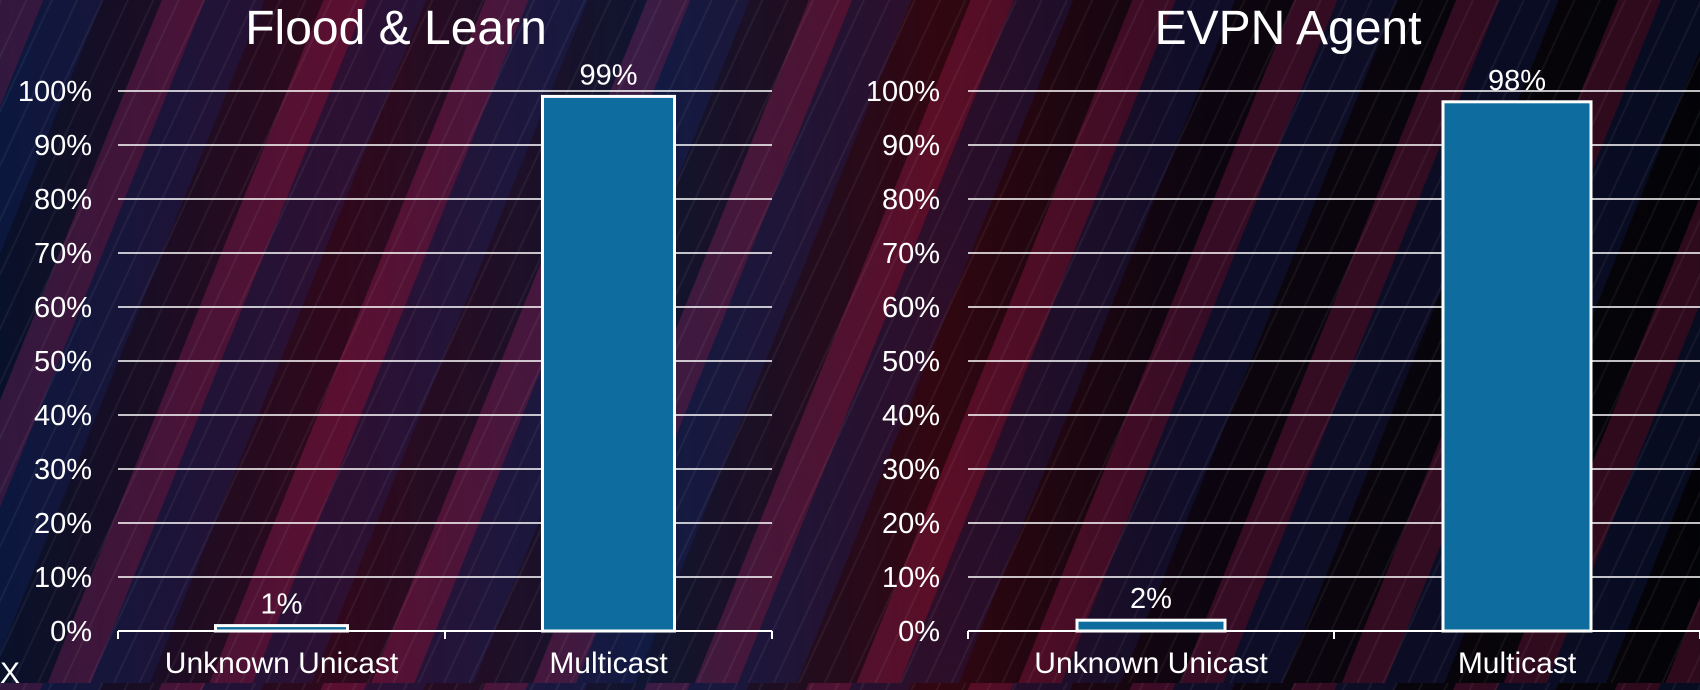 This screenshot has width=1700, height=690. What do you see at coordinates (1151, 599) in the screenshot?
I see `data-label: 2%` at bounding box center [1151, 599].